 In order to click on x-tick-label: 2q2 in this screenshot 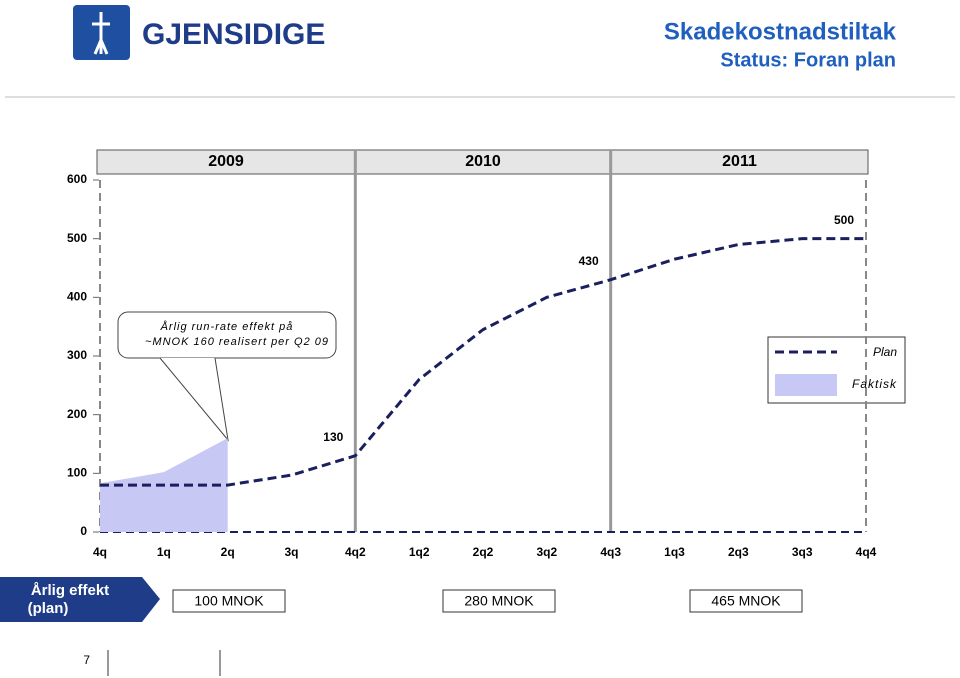, I will do `click(483, 552)`.